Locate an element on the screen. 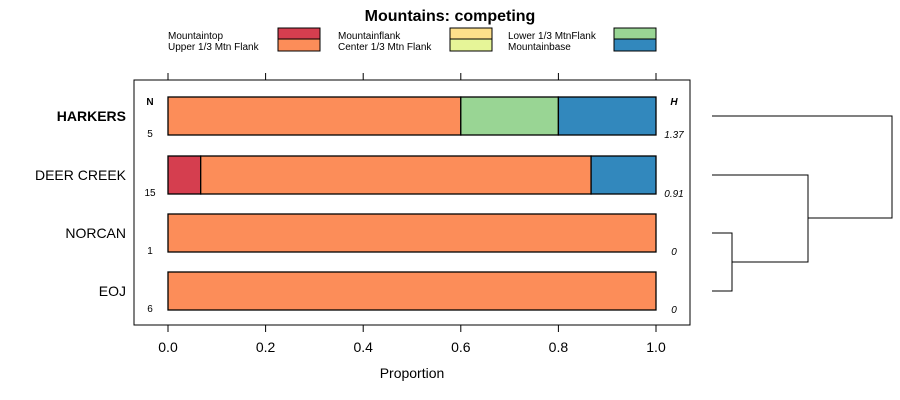 Image resolution: width=900 pixels, height=400 pixels. dendrogram-branch-norcan-eoj is located at coordinates (722, 262).